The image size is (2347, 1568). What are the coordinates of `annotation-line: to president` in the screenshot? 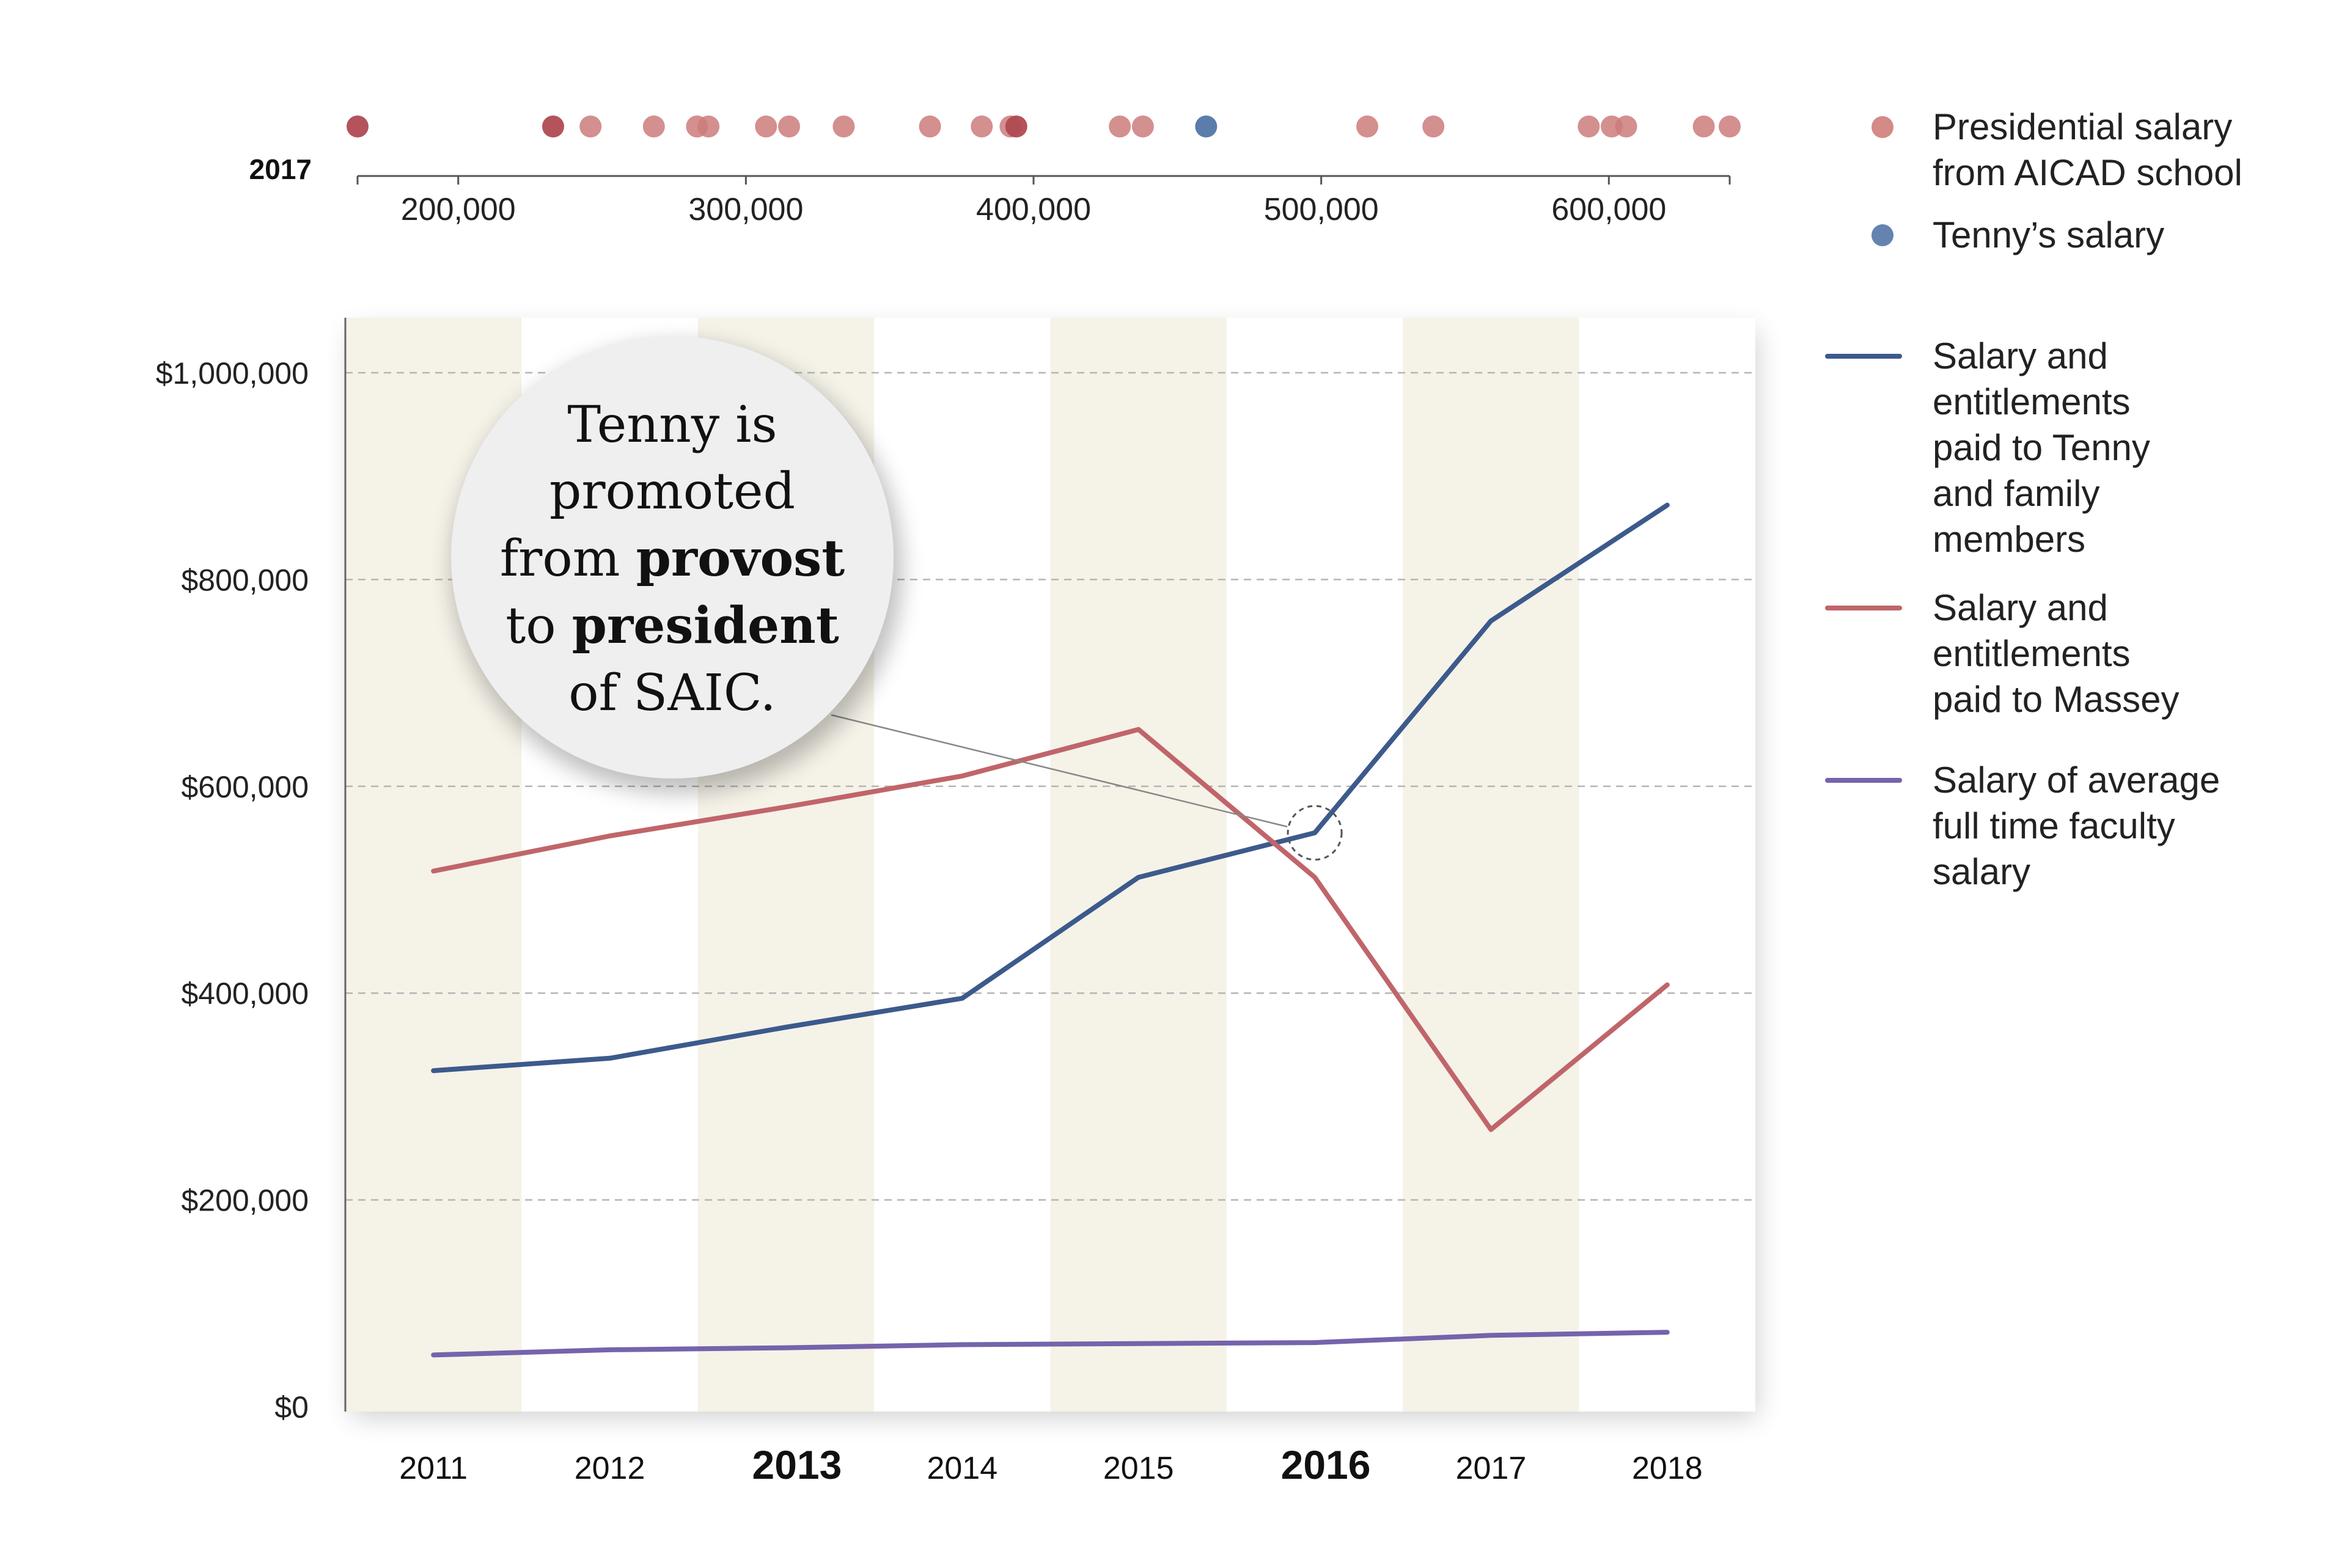 It's located at (672, 625).